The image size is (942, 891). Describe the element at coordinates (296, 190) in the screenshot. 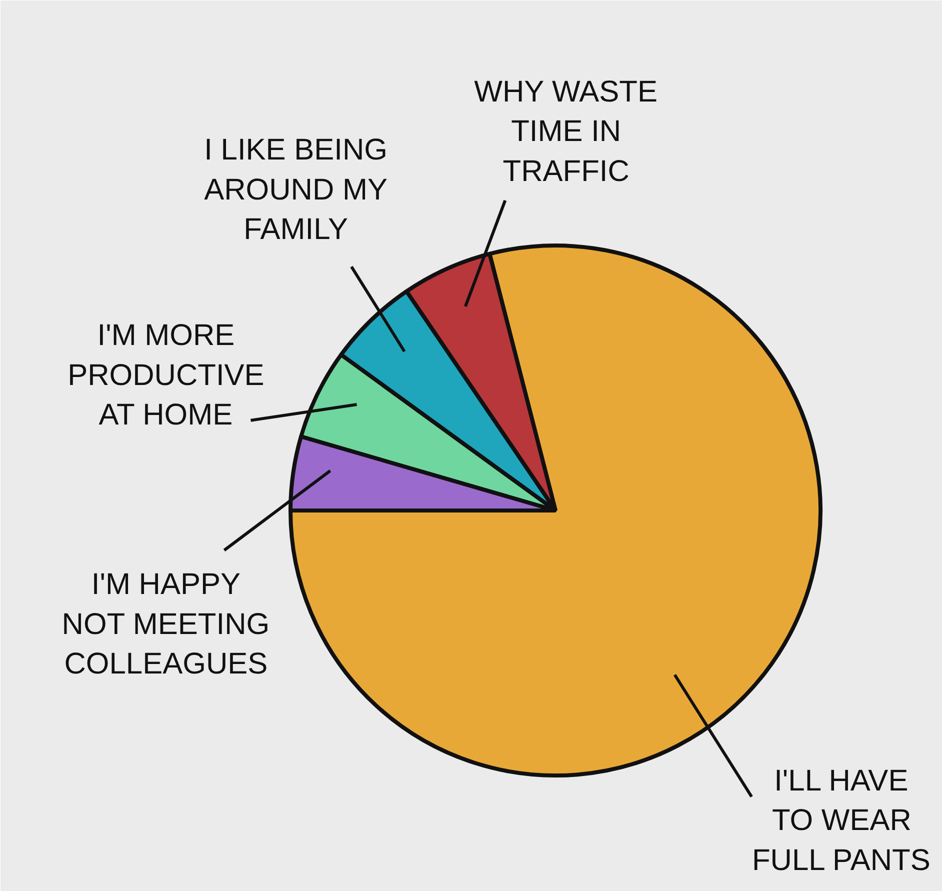

I see `slice-label: I LIKE BEING AROUND MY FAMILY` at that location.